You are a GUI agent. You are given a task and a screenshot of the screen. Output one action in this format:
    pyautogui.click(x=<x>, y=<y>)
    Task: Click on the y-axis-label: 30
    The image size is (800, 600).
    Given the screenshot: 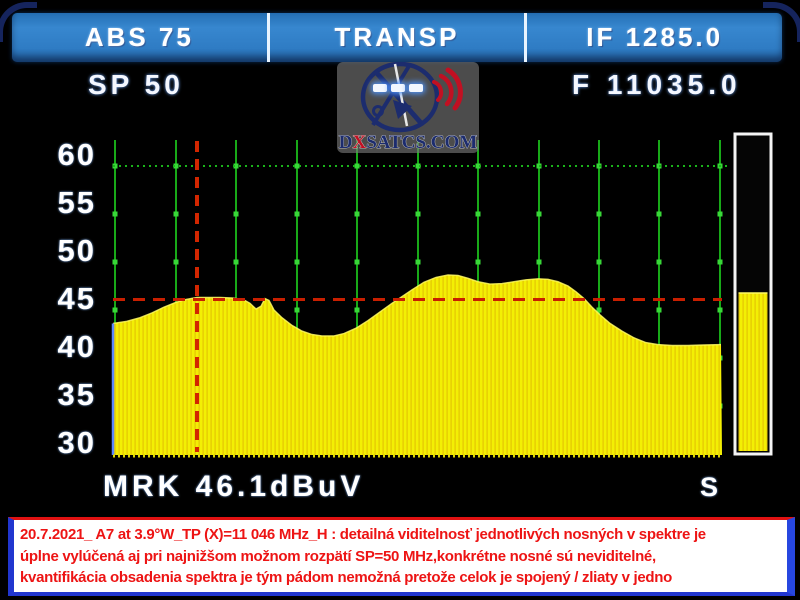 What is the action you would take?
    pyautogui.click(x=76, y=442)
    